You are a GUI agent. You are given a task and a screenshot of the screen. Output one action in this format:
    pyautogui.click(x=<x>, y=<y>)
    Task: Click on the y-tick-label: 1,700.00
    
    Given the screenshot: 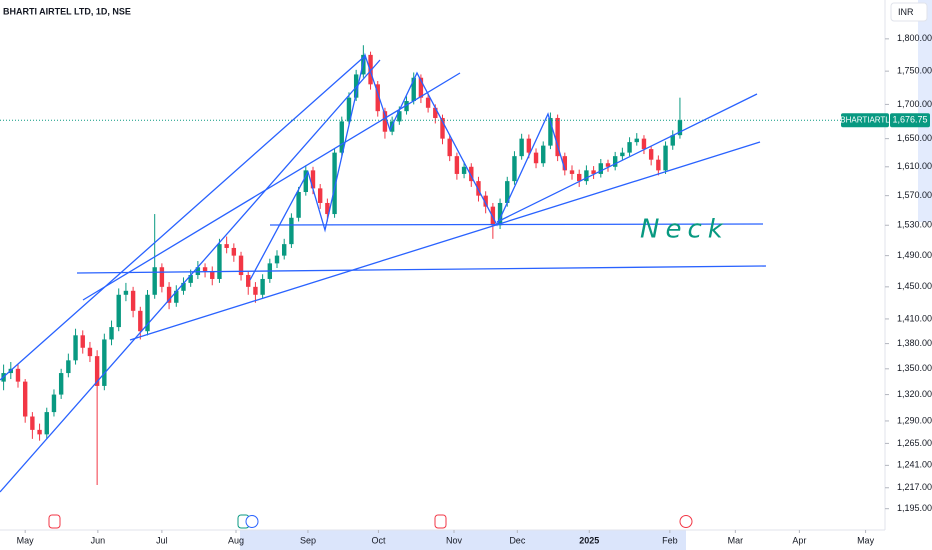 What is the action you would take?
    pyautogui.click(x=914, y=104)
    